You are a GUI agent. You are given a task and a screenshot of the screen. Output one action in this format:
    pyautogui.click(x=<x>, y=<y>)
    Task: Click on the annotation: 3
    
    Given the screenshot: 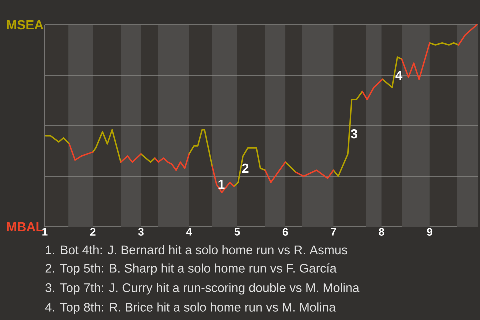 What is the action you would take?
    pyautogui.click(x=354, y=134)
    